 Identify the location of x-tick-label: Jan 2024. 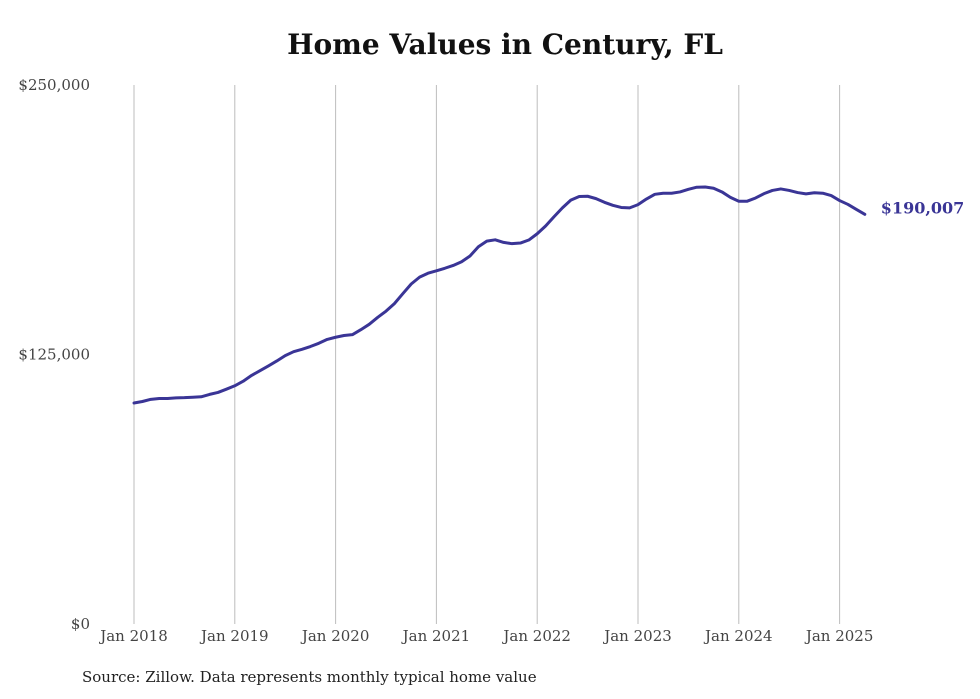
(738, 636).